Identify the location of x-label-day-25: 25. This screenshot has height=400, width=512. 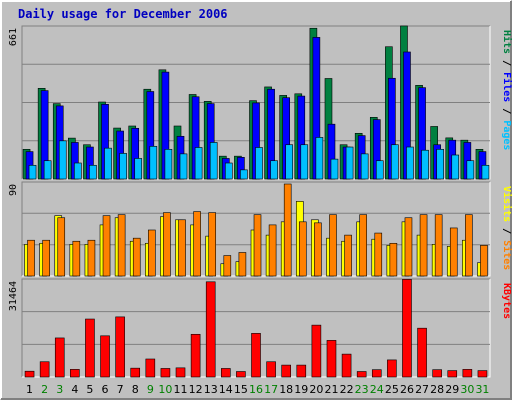
(392, 389).